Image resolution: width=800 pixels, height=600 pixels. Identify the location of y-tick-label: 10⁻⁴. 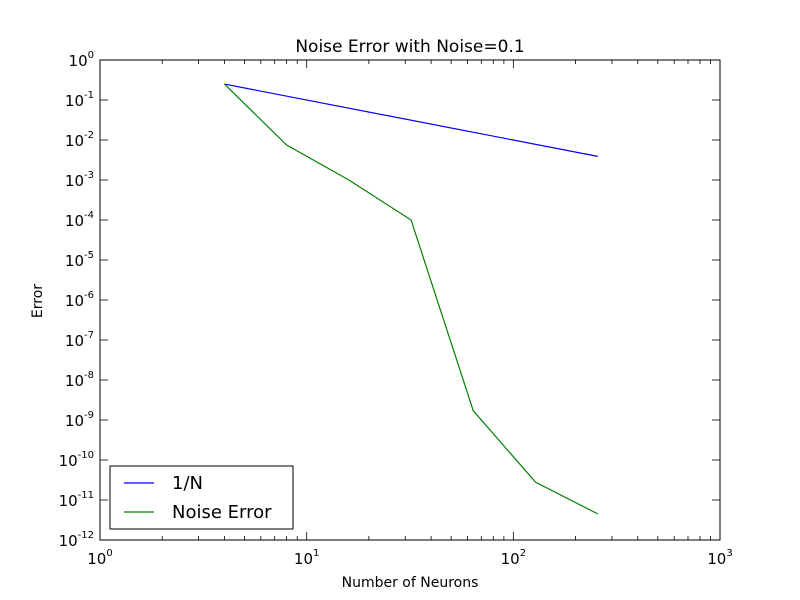
(79, 220).